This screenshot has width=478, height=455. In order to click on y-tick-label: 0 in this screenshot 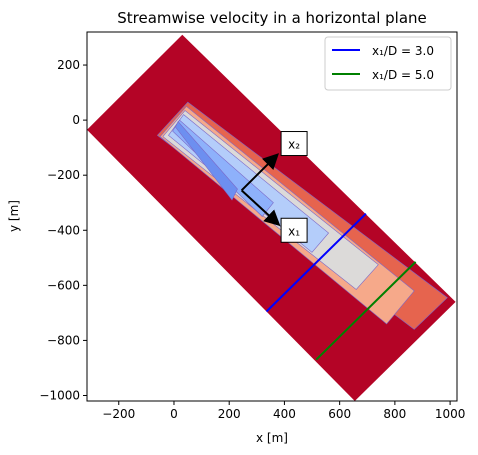, I will do `click(76, 120)`.